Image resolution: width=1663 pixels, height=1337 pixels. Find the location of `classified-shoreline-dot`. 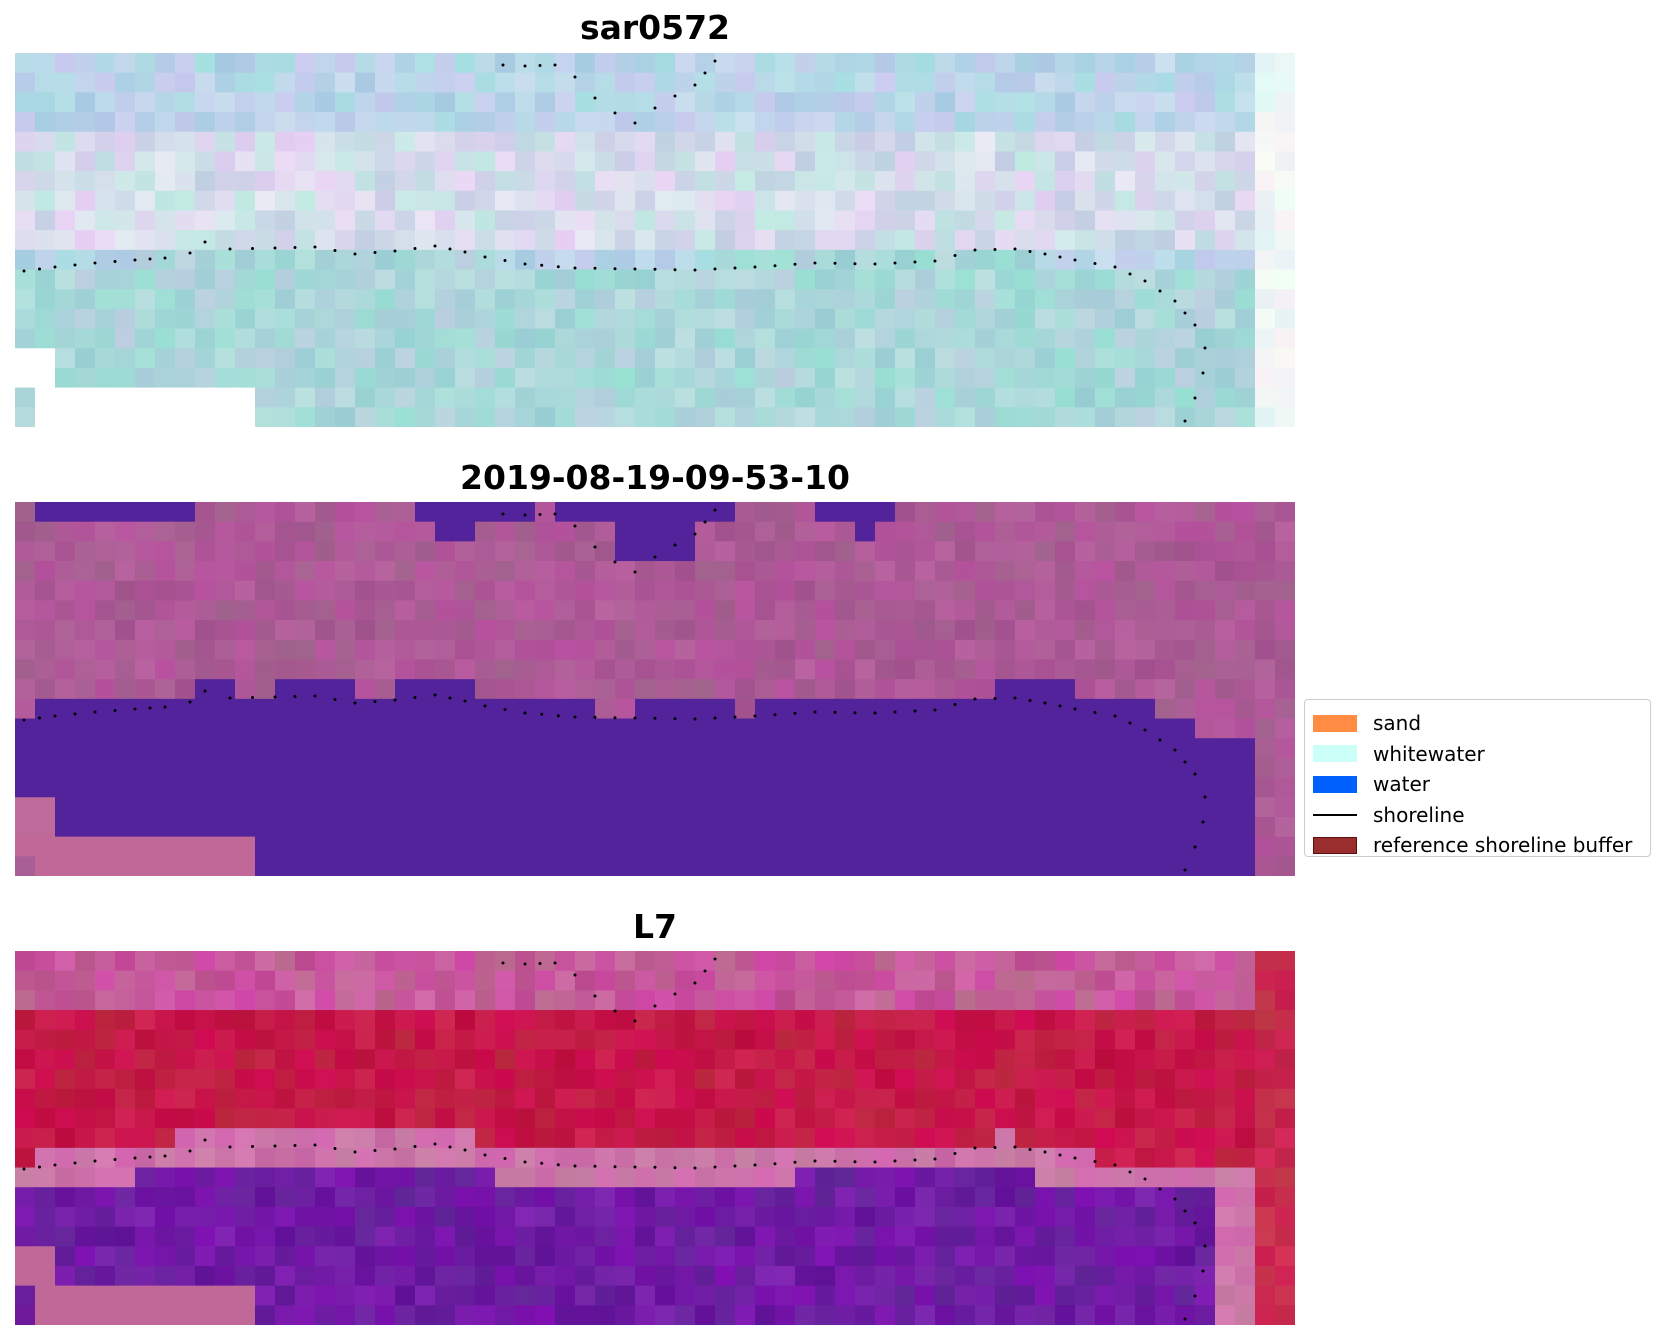

classified-shoreline-dot is located at coordinates (150, 708).